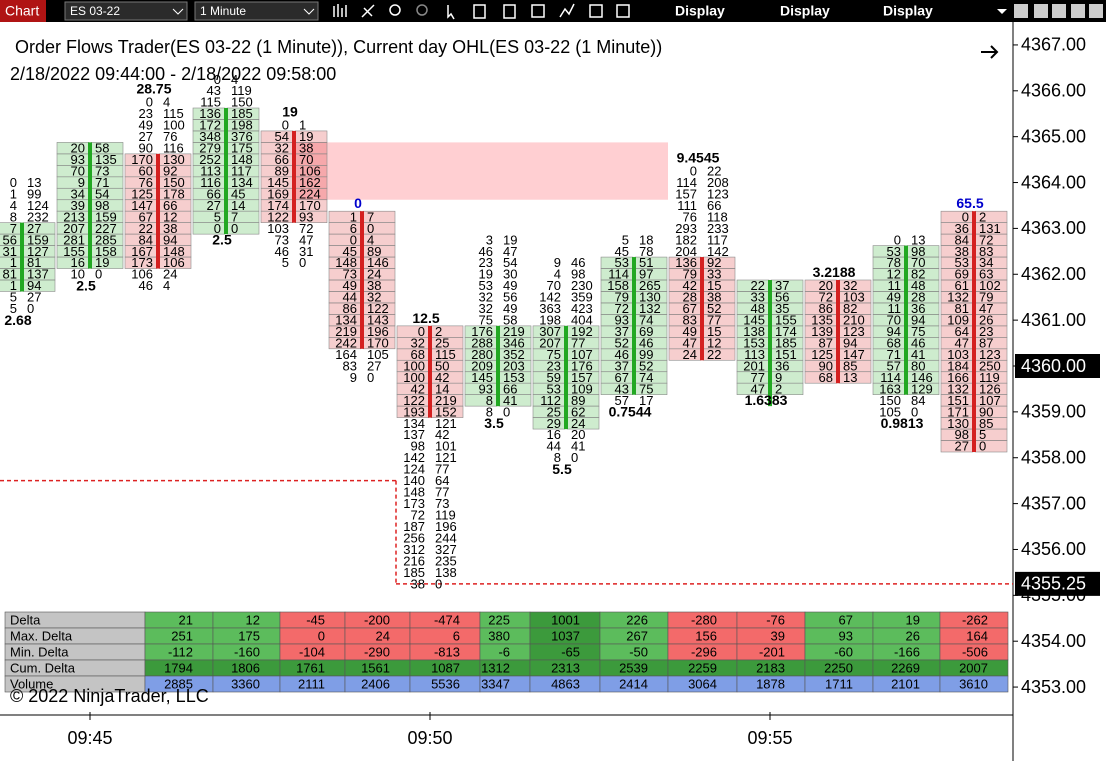  What do you see at coordinates (414, 526) in the screenshot?
I see `bid-volume: 187` at bounding box center [414, 526].